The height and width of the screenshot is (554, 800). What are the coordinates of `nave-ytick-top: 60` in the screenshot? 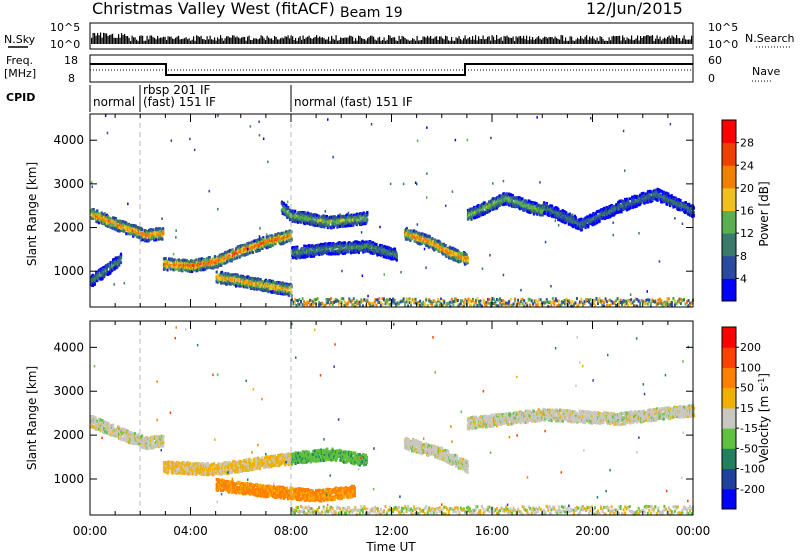 It's located at (715, 60).